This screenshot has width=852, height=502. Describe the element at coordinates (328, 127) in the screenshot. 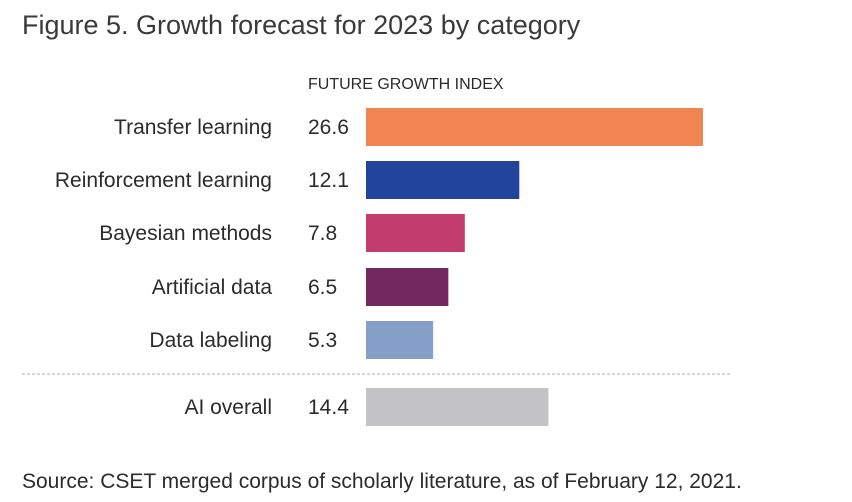

I see `value-label-transfer-learning: 26.6` at that location.